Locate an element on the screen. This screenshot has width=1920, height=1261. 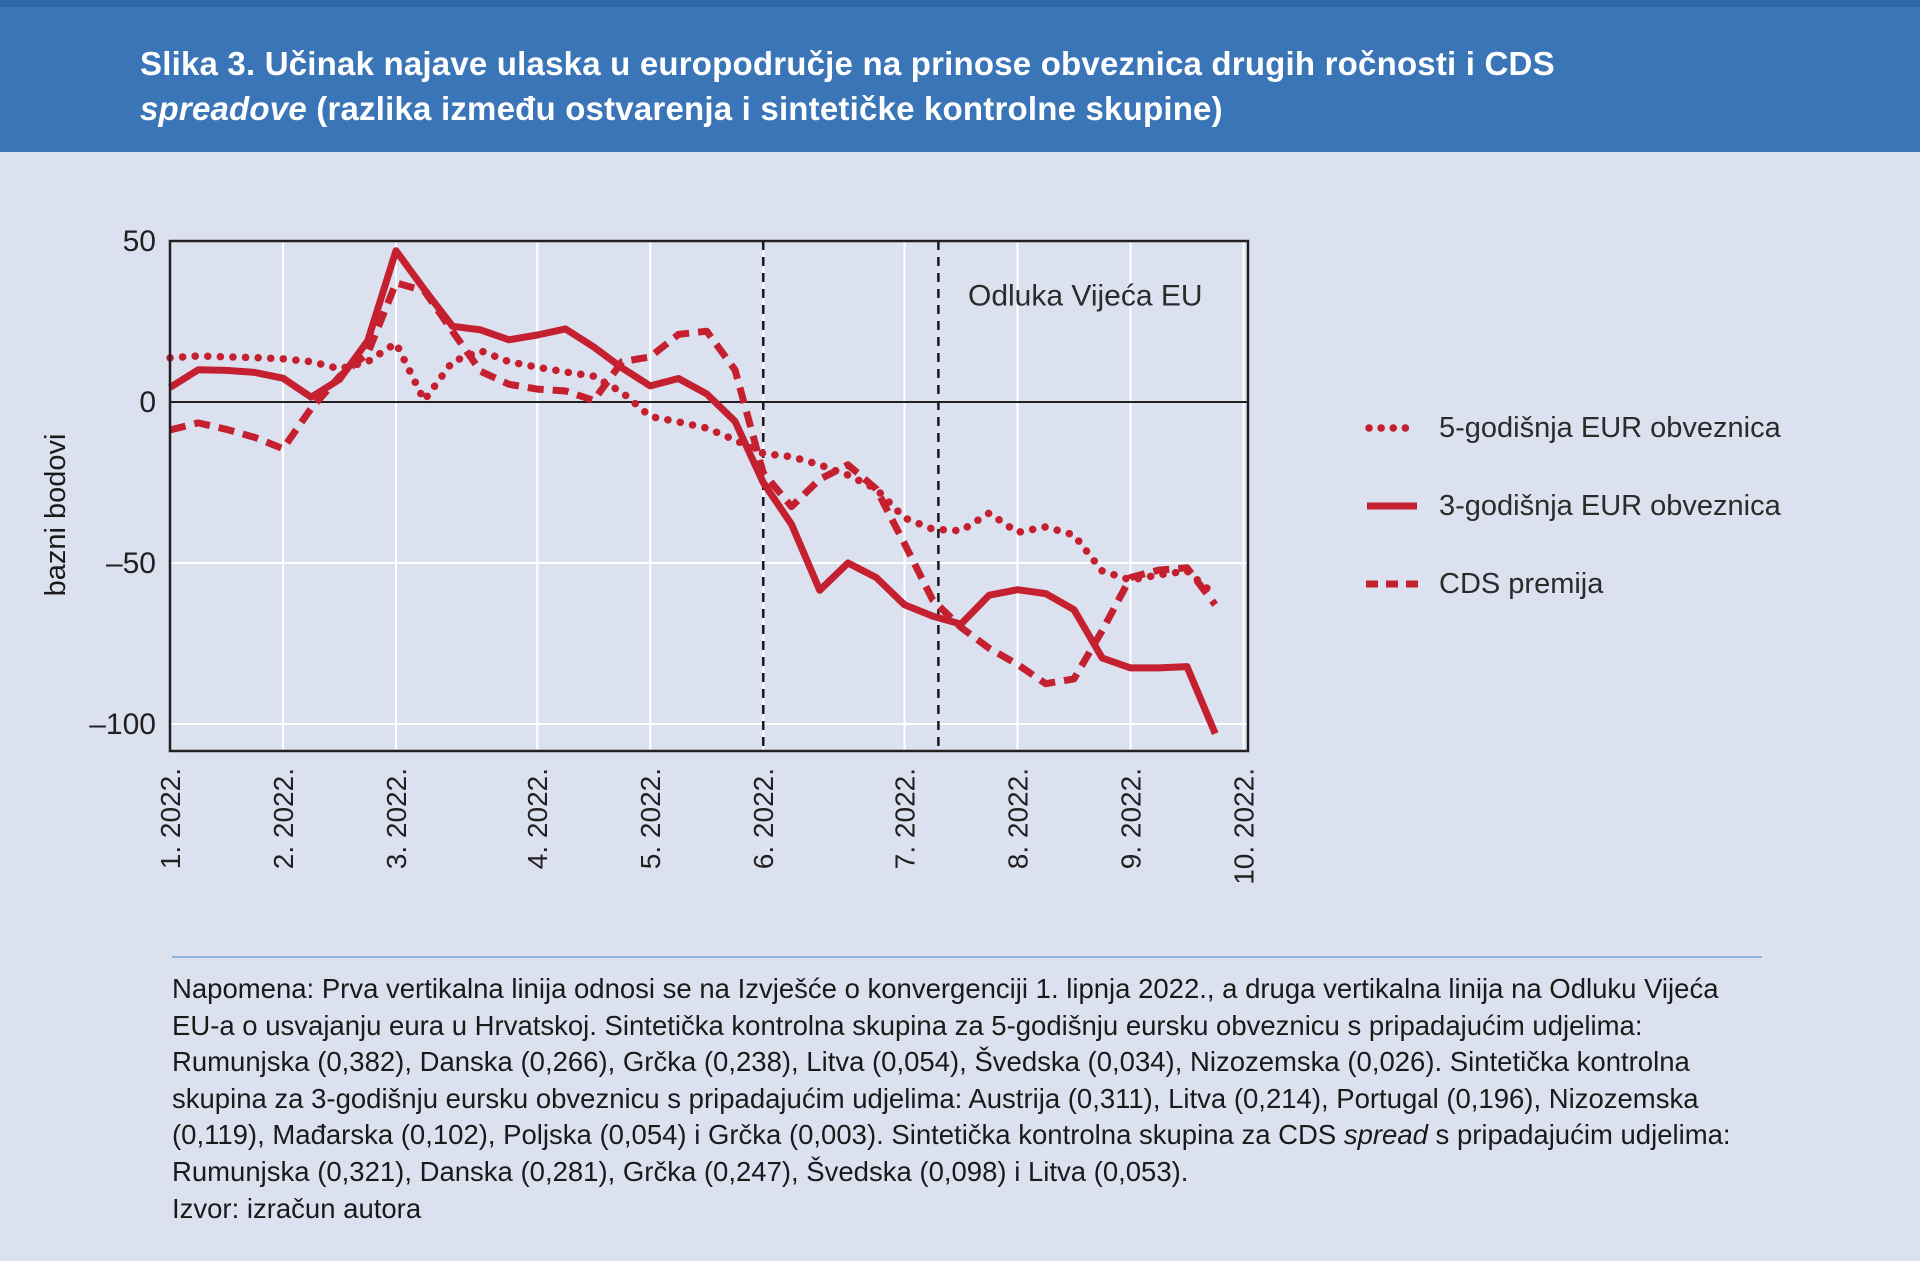
x-tick-label: 5. 2022. is located at coordinates (650, 818).